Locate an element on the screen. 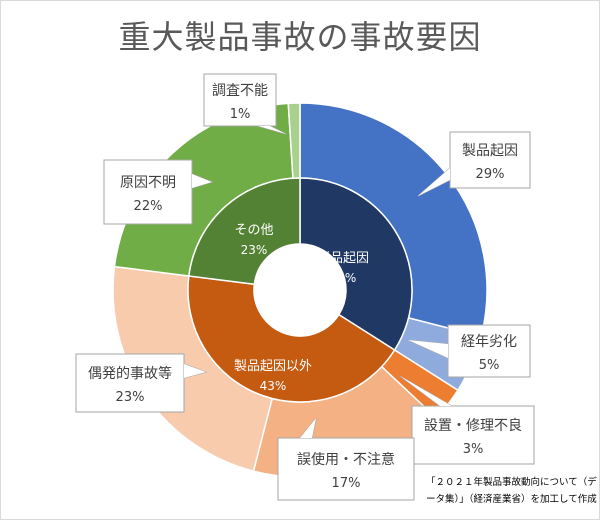  inner-value-0: 34% is located at coordinates (343, 278).